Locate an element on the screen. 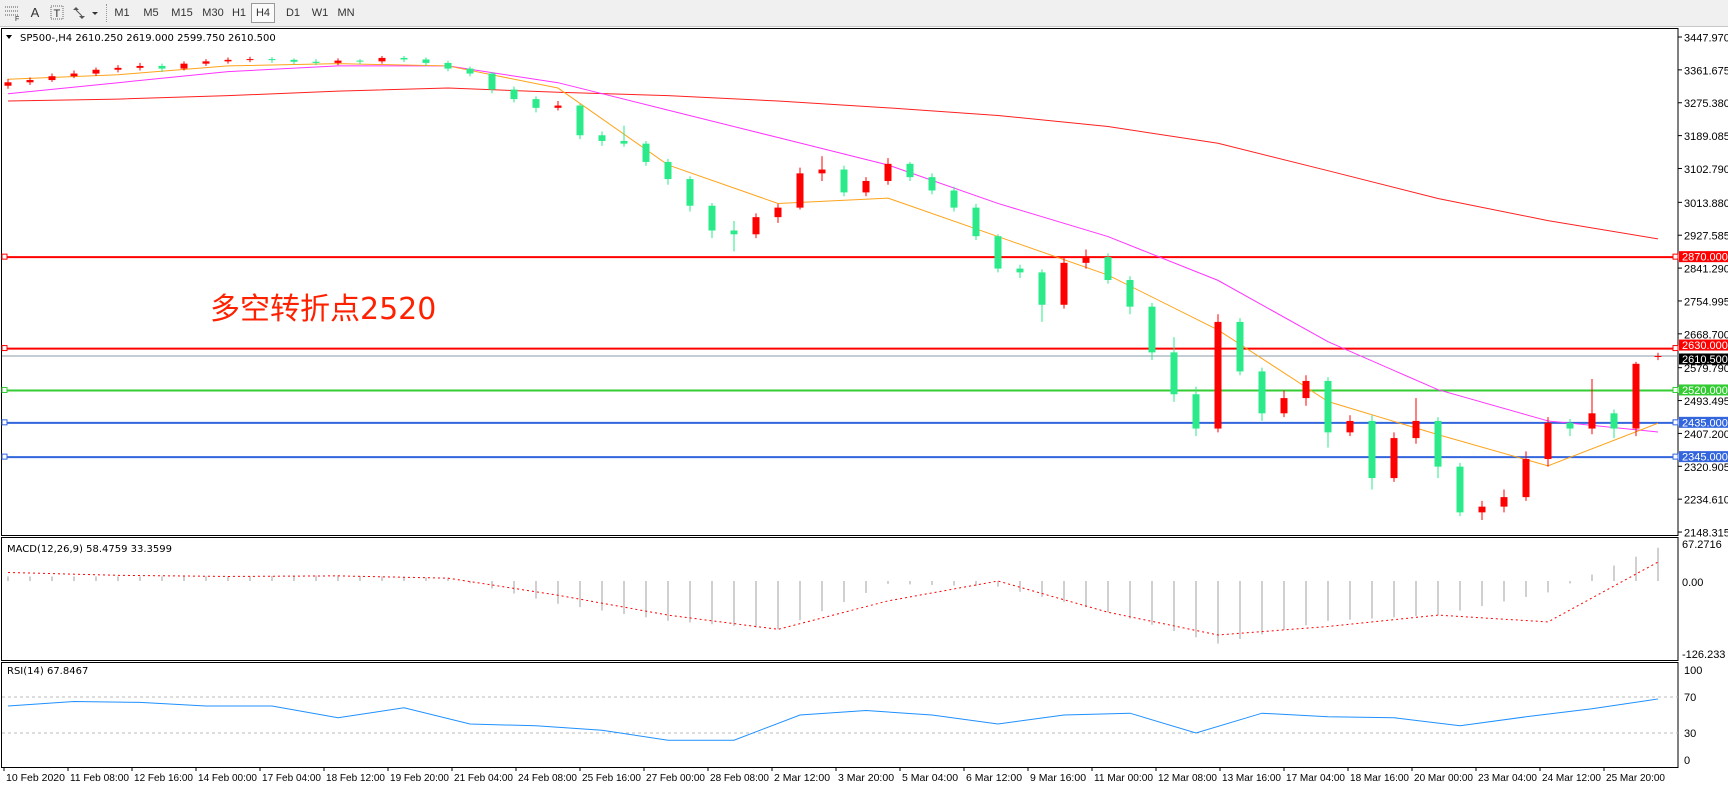  timeframe-w1: W1 is located at coordinates (320, 13).